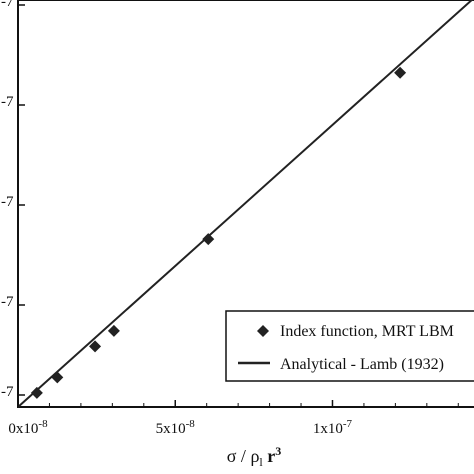  Describe the element at coordinates (362, 364) in the screenshot. I see `legend-label-analytical: Analytical - Lamb (1932)` at that location.